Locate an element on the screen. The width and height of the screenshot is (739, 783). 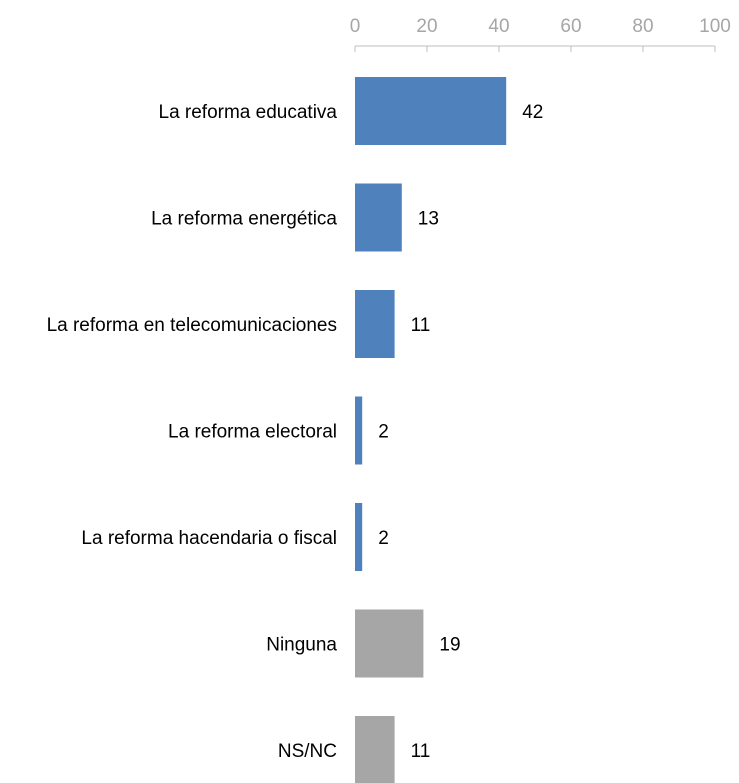
x-tick-label: 100 is located at coordinates (715, 26).